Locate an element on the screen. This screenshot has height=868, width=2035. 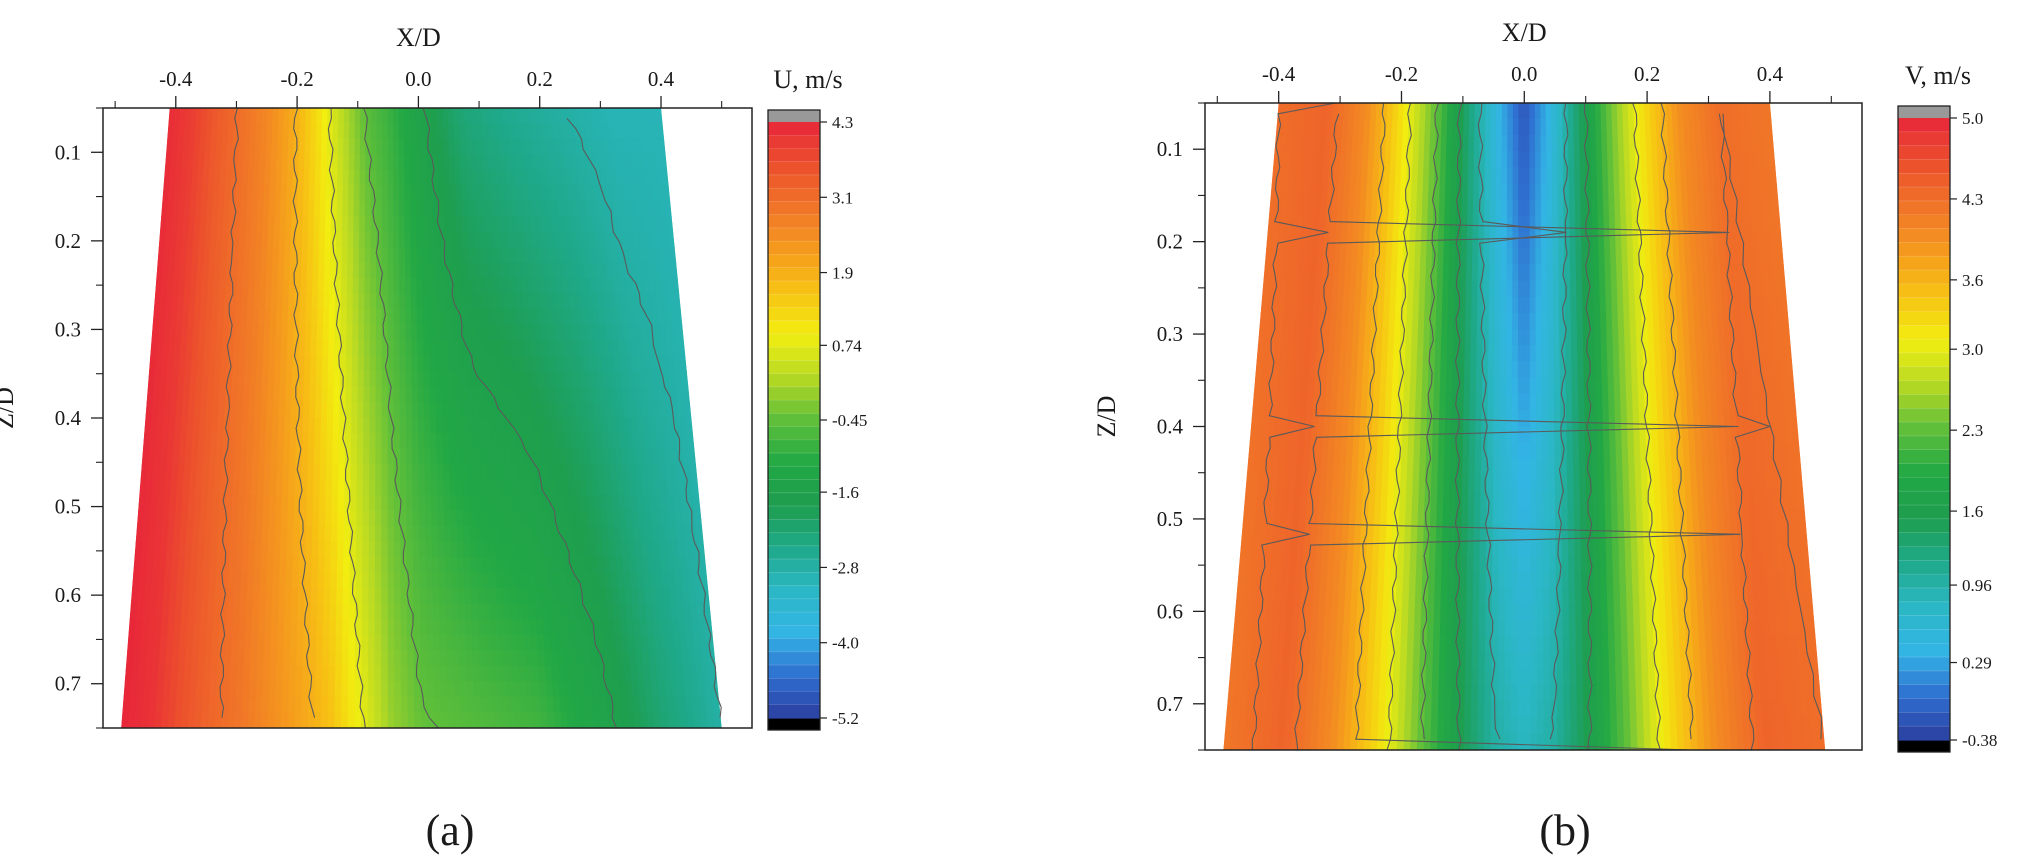
colorbar: 5.0 4.3 3.6 3.0 2.3 1.6 0.96 0.29 -0.38 V, m/s is located at coordinates (1947, 407).